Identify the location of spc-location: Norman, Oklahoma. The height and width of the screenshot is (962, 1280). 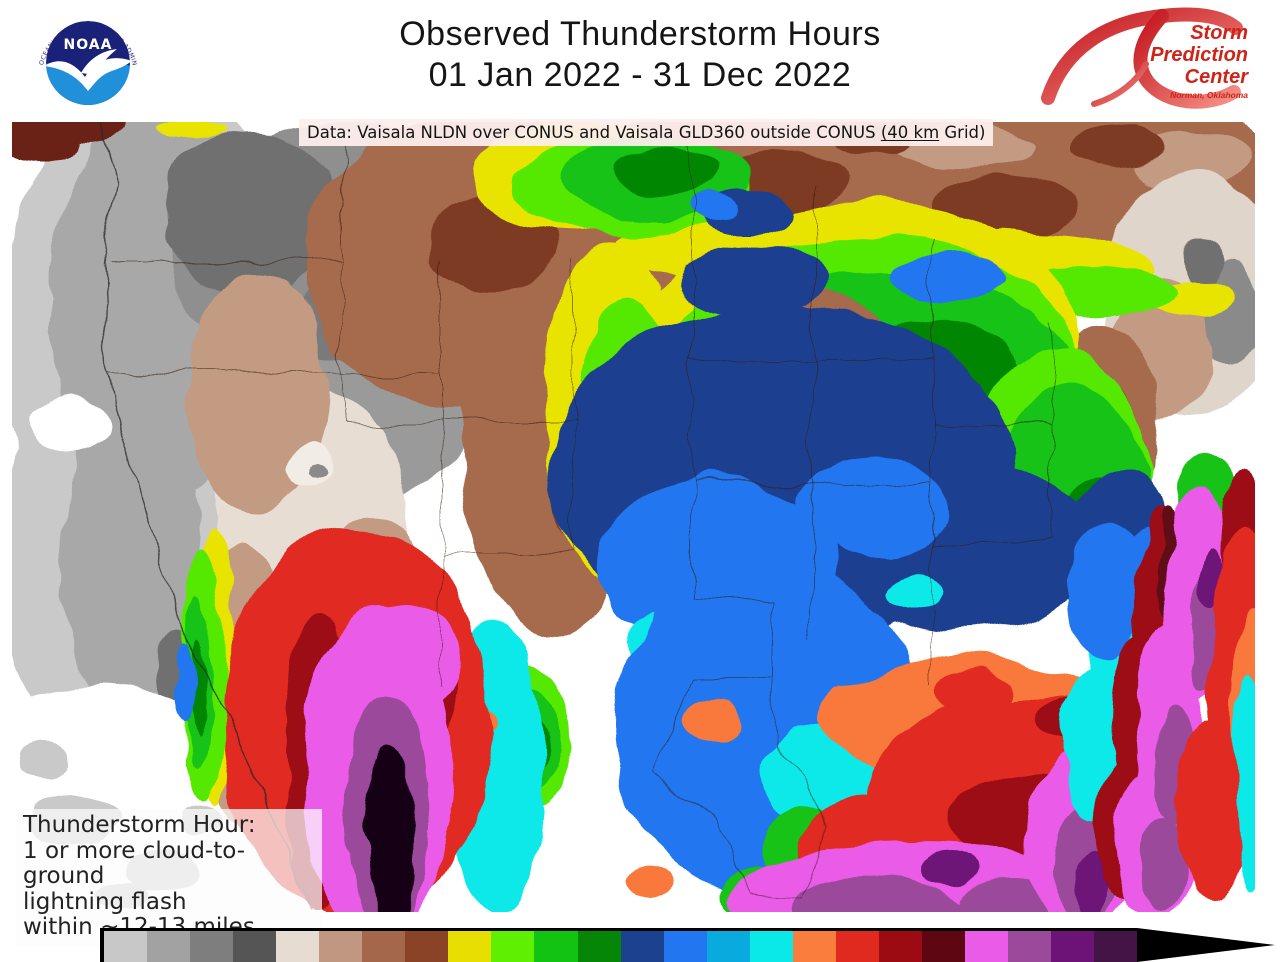
(1209, 95).